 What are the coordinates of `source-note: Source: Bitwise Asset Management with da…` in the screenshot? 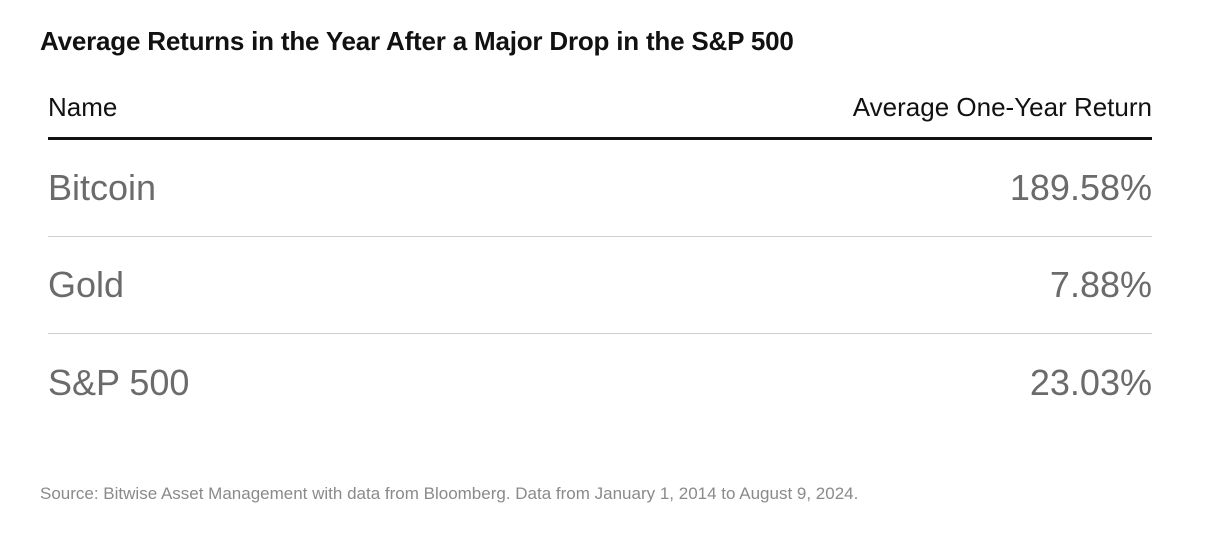 It's located at (449, 493).